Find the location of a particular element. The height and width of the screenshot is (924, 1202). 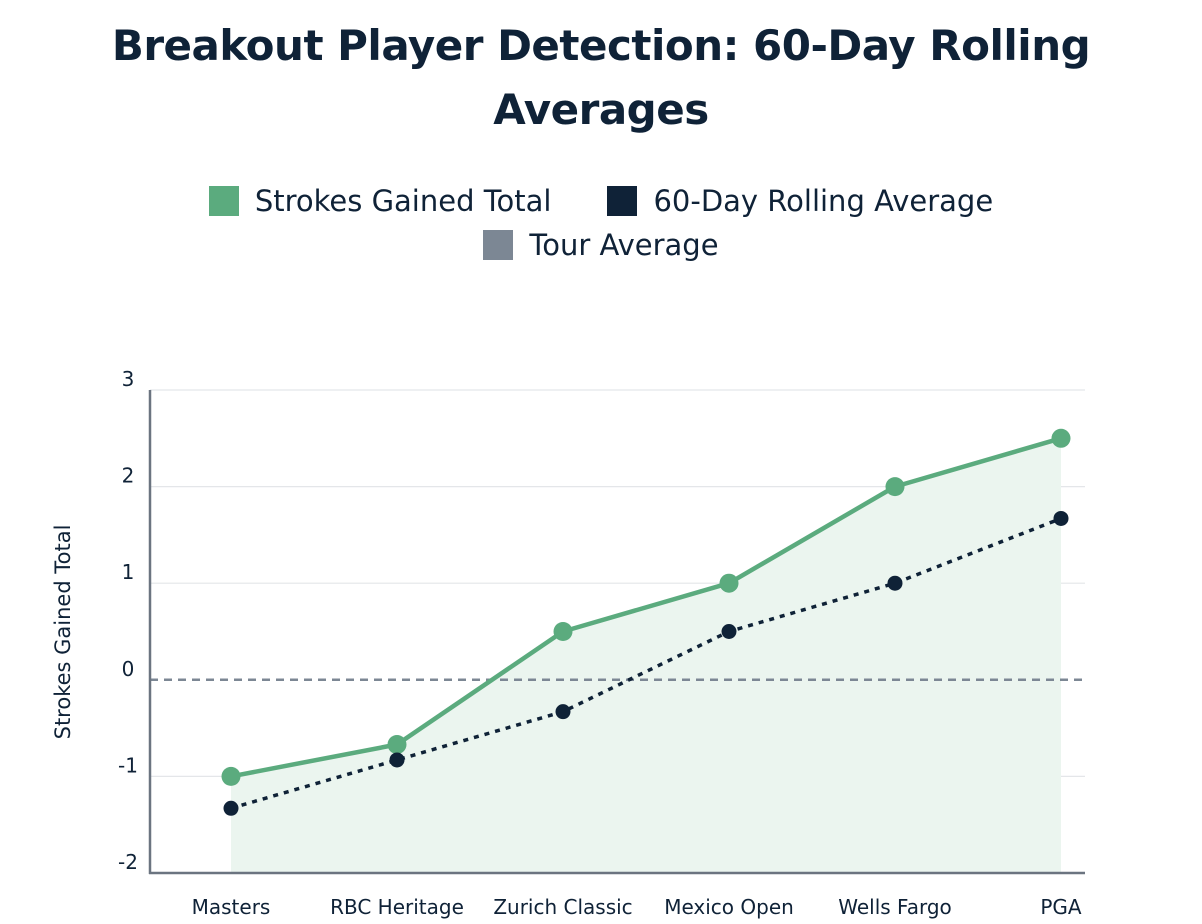

x-tick-label: Zurich Classic is located at coordinates (562, 907).